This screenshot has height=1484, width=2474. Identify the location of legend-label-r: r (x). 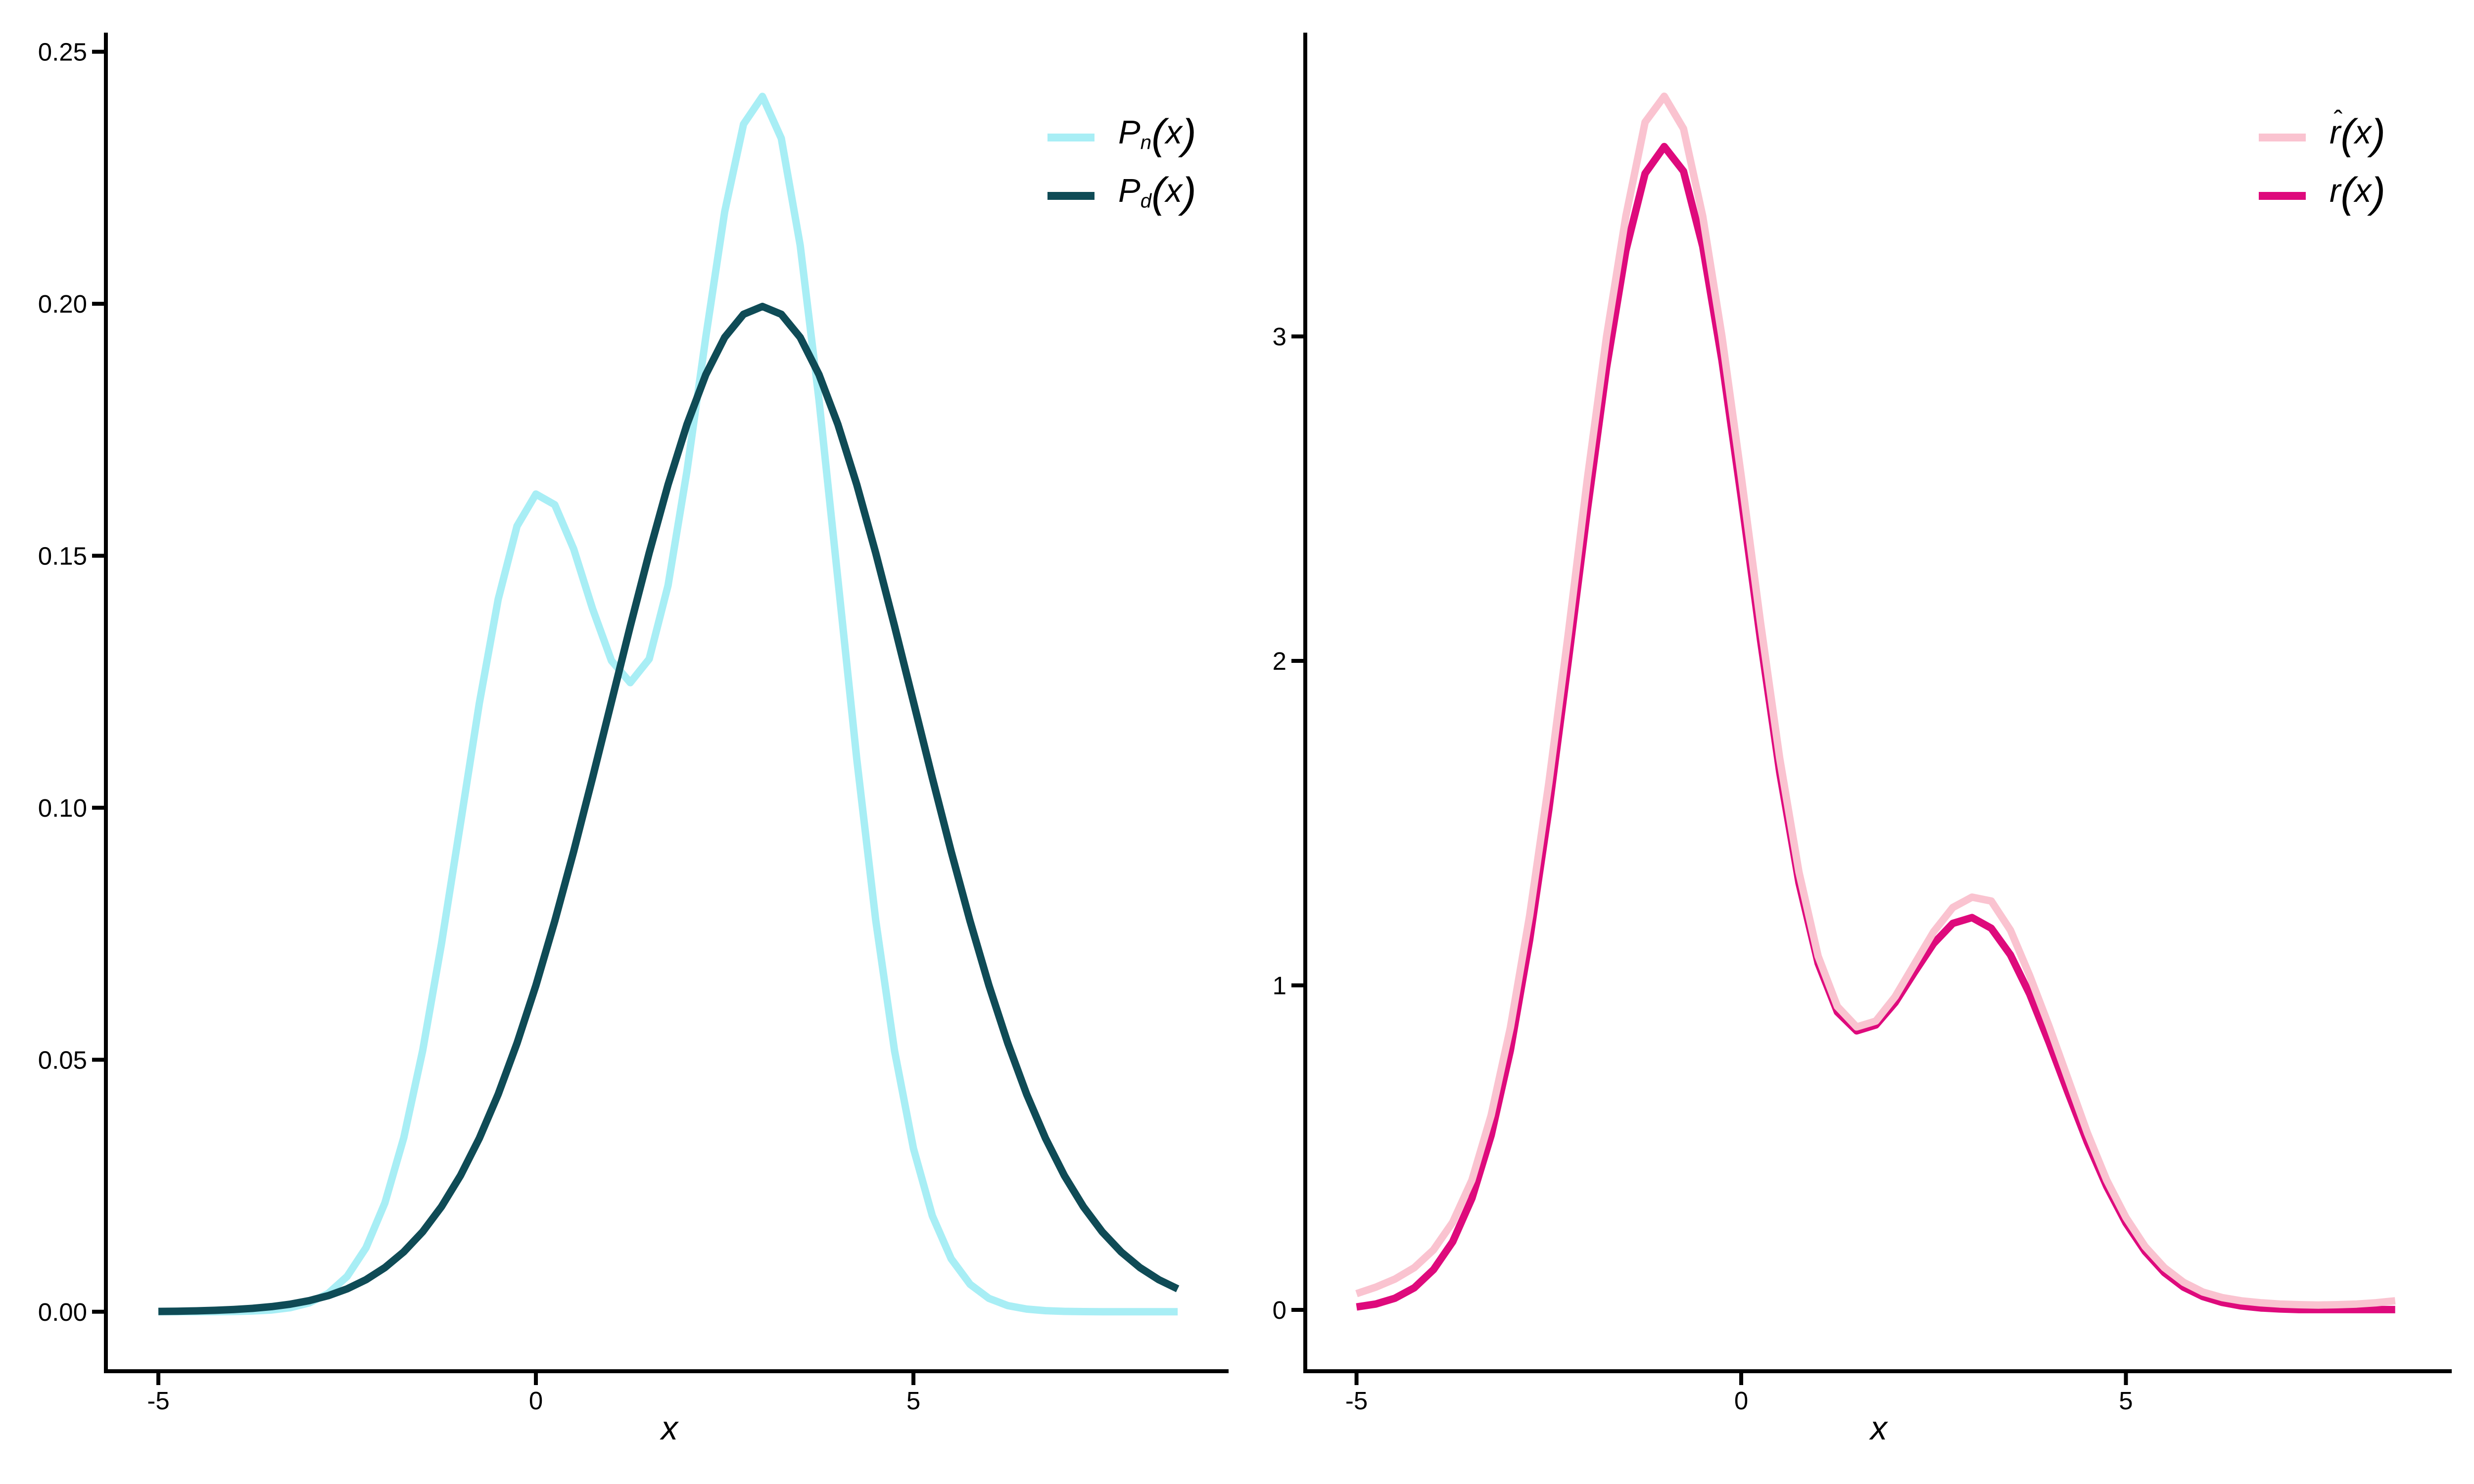
(2358, 193).